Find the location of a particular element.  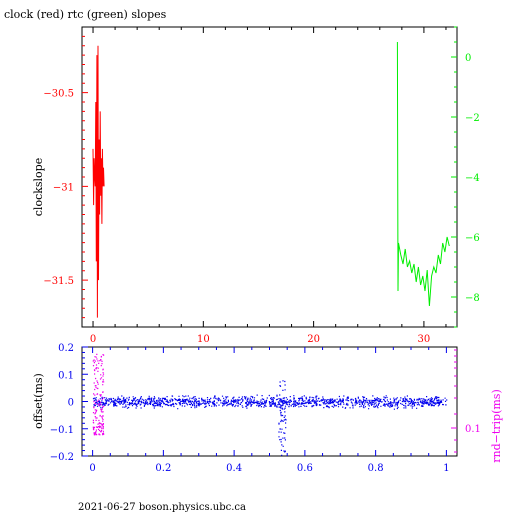

bottom-y-axis-label-right: rnd−trip(ms) is located at coordinates (496, 426).